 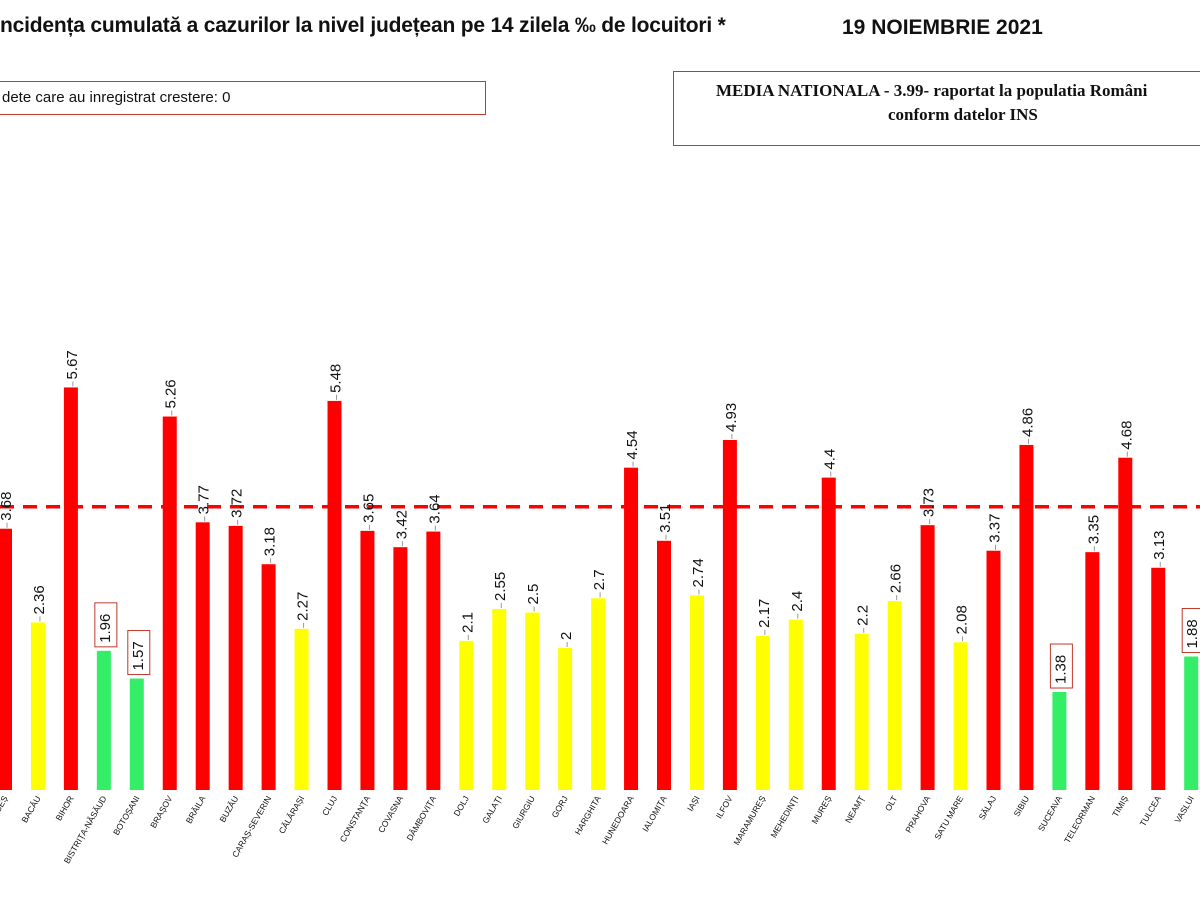 What do you see at coordinates (126, 815) in the screenshot?
I see `tick-label-4: BOTOȘANI` at bounding box center [126, 815].